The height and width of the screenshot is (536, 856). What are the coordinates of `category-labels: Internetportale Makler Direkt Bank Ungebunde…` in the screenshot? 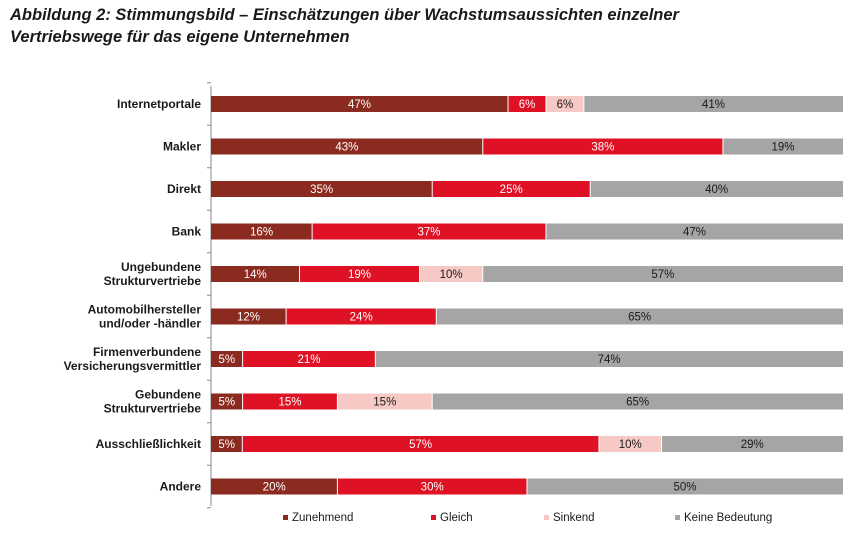 It's located at (133, 295).